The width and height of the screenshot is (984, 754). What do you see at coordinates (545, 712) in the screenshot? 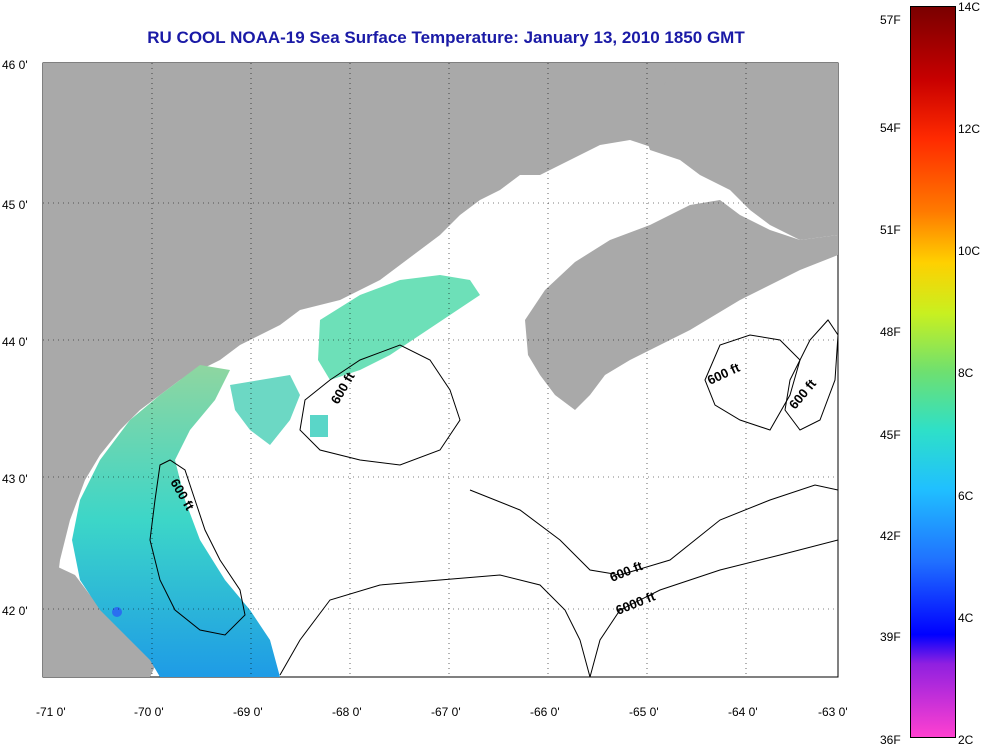
I see `lon-label-66: -66 0'` at bounding box center [545, 712].